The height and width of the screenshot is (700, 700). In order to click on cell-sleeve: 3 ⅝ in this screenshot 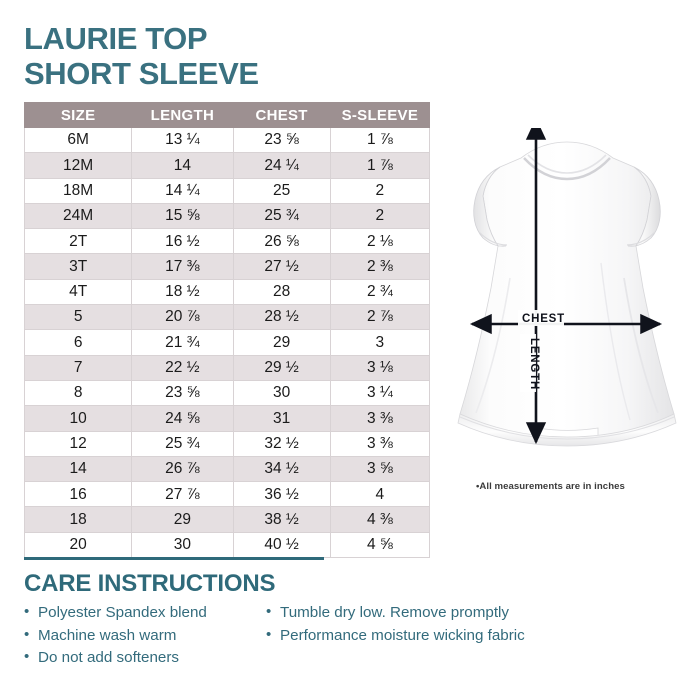, I will do `click(380, 469)`.